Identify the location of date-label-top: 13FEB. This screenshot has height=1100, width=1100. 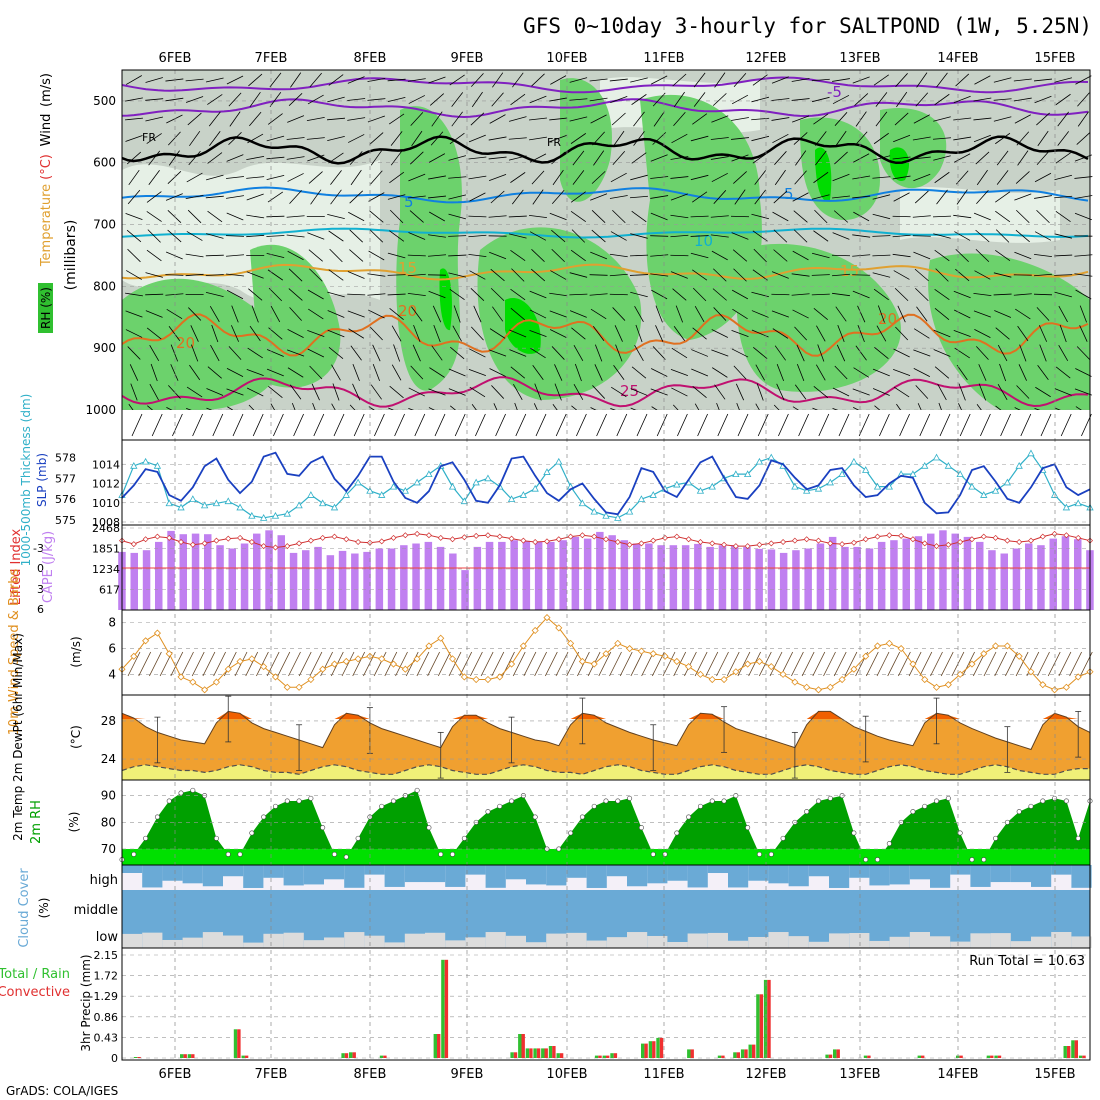
(859, 58).